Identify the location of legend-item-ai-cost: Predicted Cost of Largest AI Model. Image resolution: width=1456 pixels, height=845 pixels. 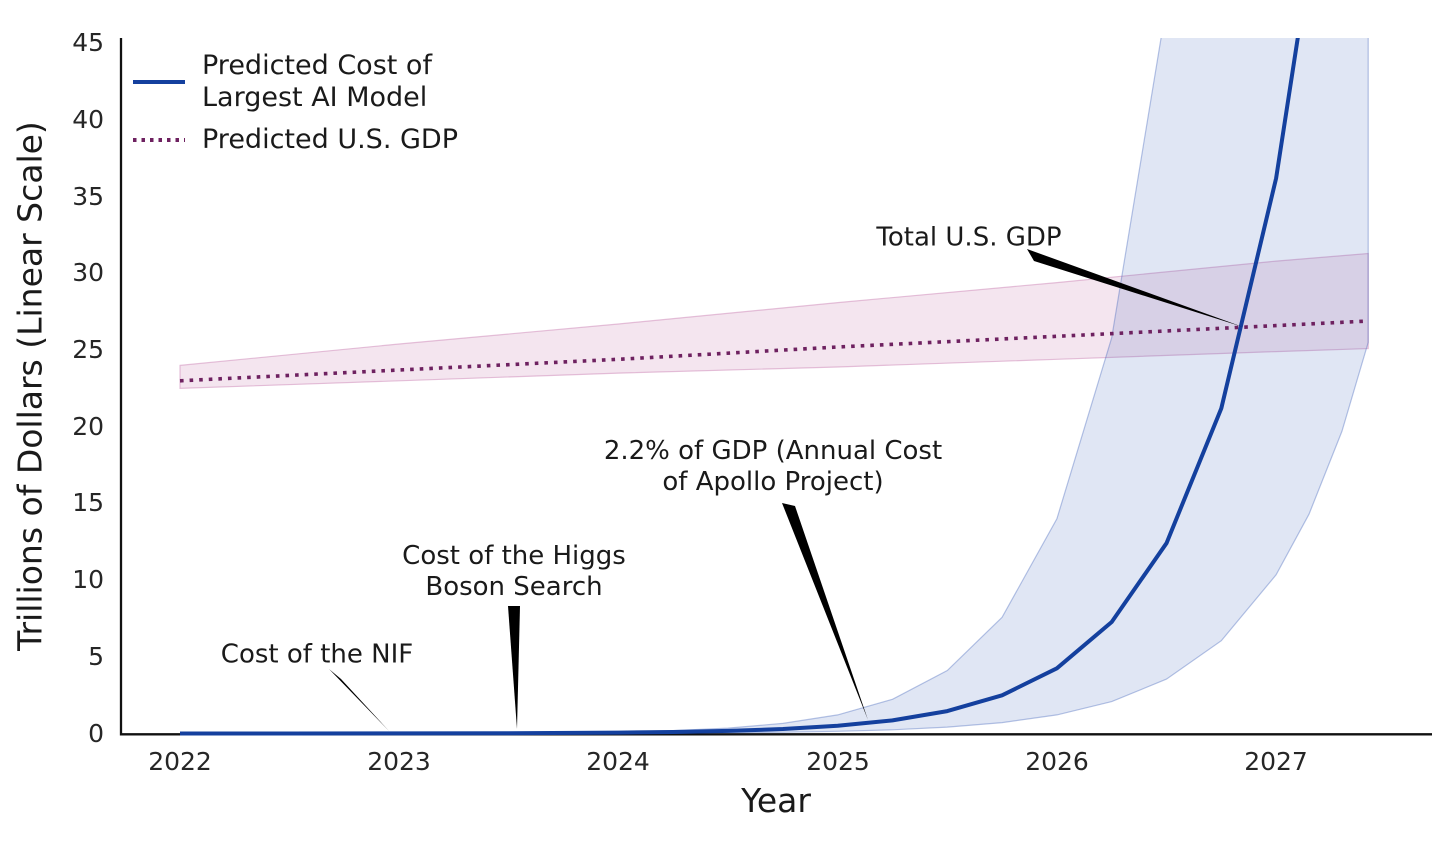
(295, 82).